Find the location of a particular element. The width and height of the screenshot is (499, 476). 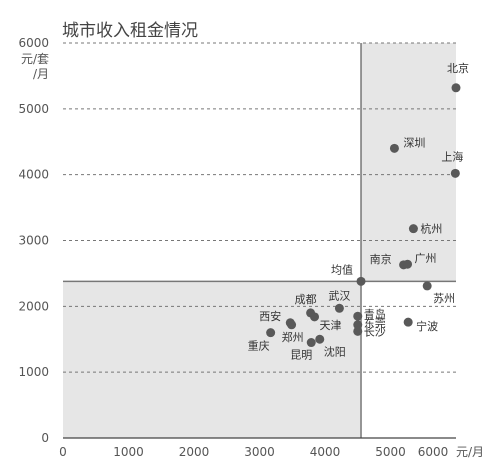

y-tick-labels: 0 1000 2000 3000 4000 5000 6000 is located at coordinates (33, 240).